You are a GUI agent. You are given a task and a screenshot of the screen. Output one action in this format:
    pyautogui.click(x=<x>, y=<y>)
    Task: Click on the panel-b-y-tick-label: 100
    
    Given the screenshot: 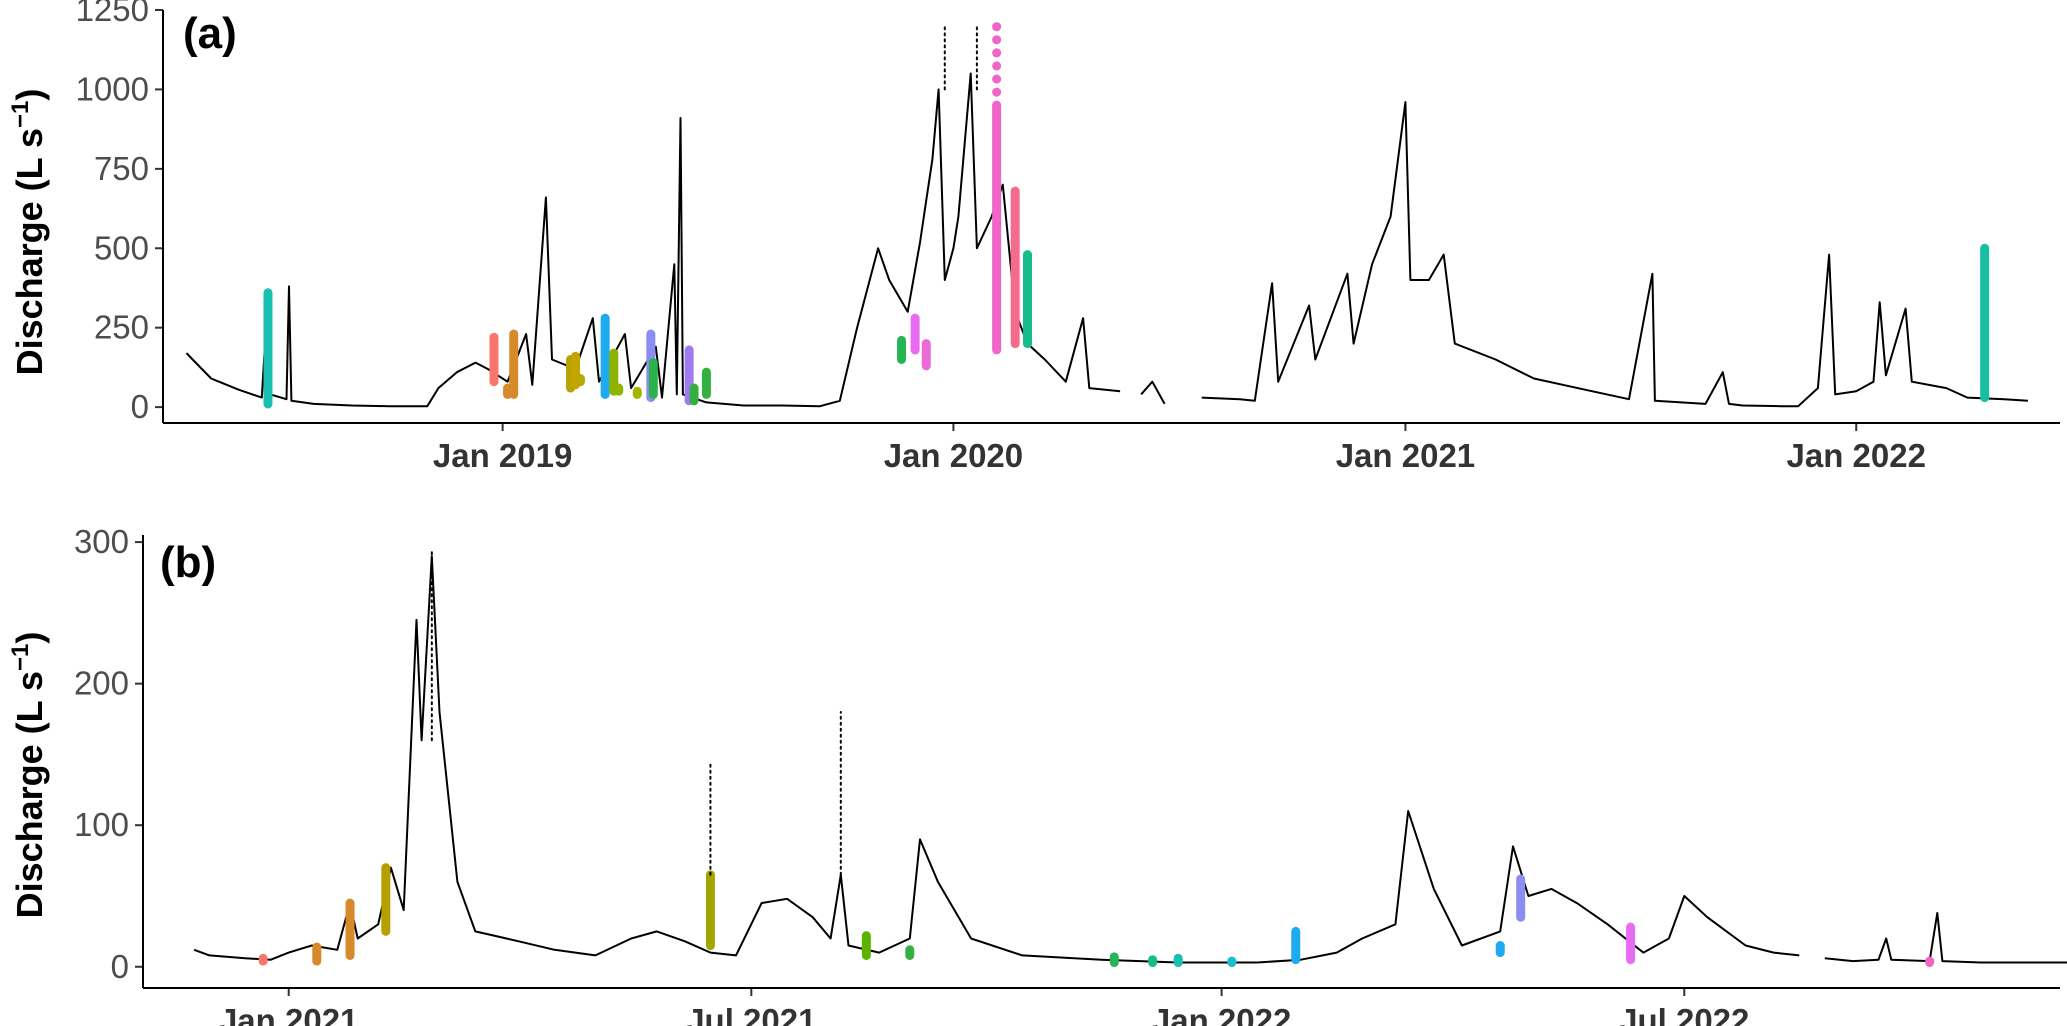 What is the action you would take?
    pyautogui.click(x=101, y=824)
    